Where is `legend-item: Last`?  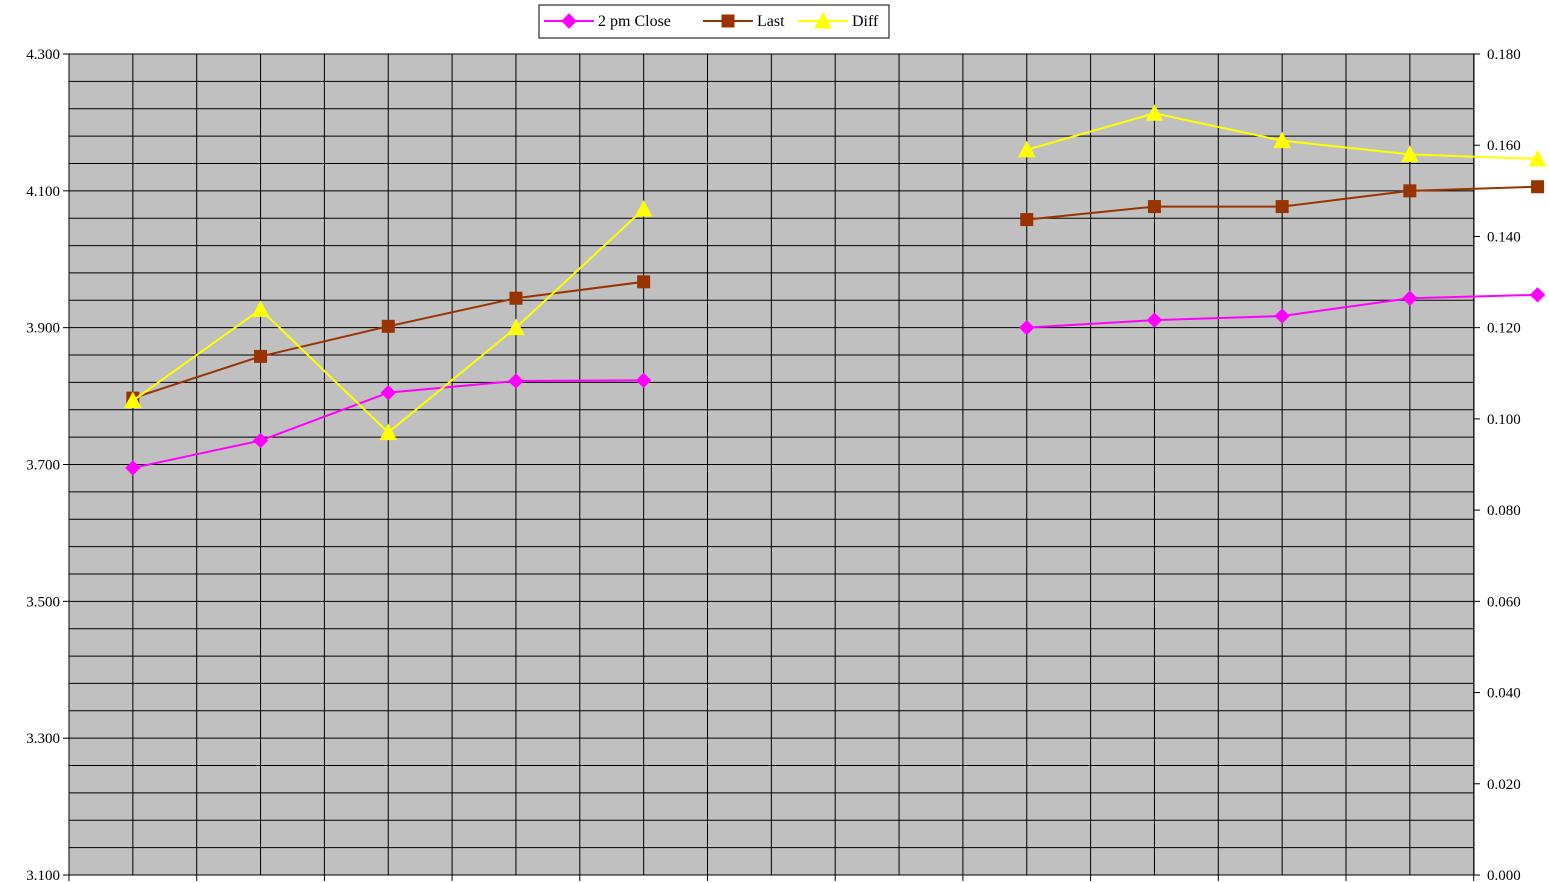 legend-item: Last is located at coordinates (744, 21).